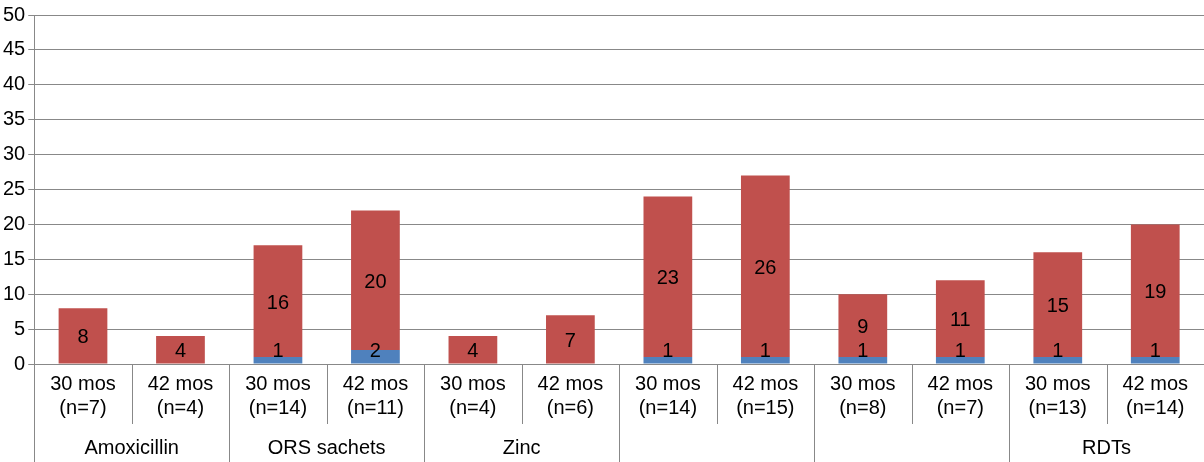  I want to click on data-label: 20, so click(375, 280).